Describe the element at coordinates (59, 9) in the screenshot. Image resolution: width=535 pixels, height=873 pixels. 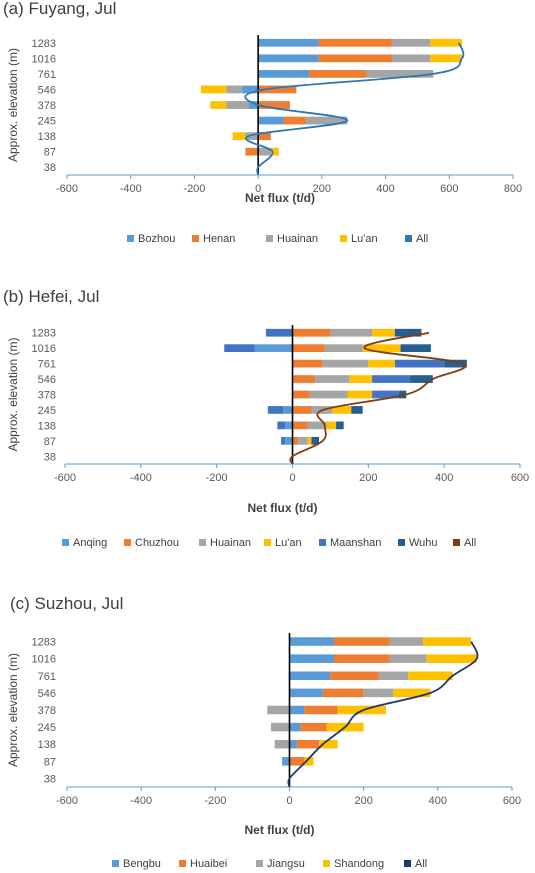
I see `chart-title: (a) Fuyang, Jul` at that location.